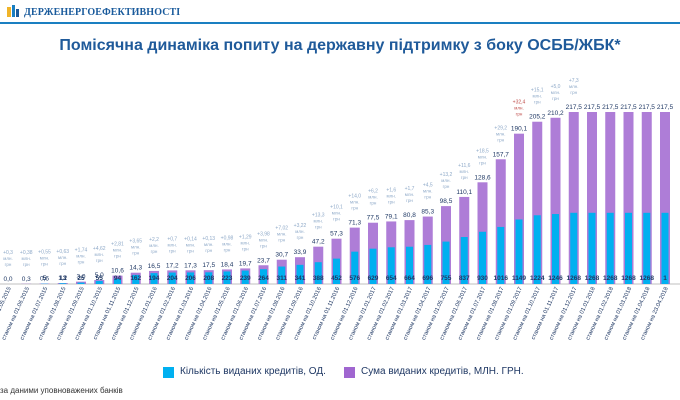 The height and width of the screenshot is (400, 680). Describe the element at coordinates (245, 263) in the screenshot. I see `sum-data-label: 19,7` at that location.